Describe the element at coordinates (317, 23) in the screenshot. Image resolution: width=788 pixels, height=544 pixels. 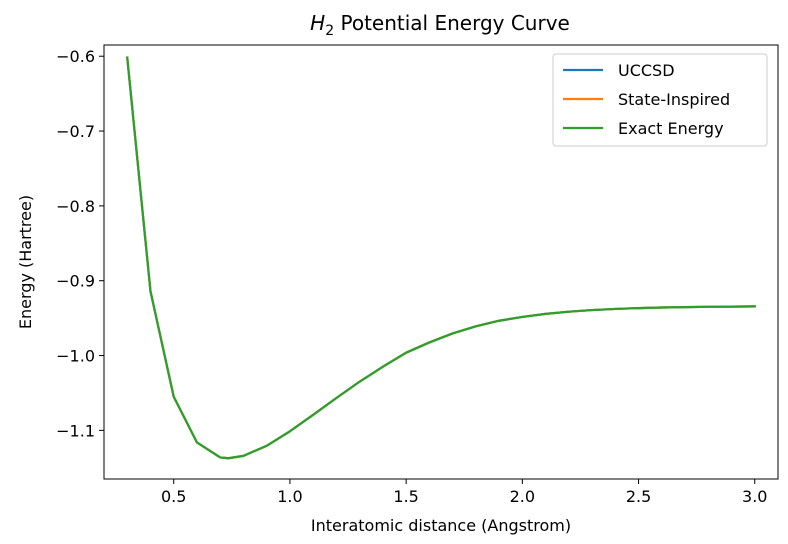
I see `chart-title-main: H` at that location.